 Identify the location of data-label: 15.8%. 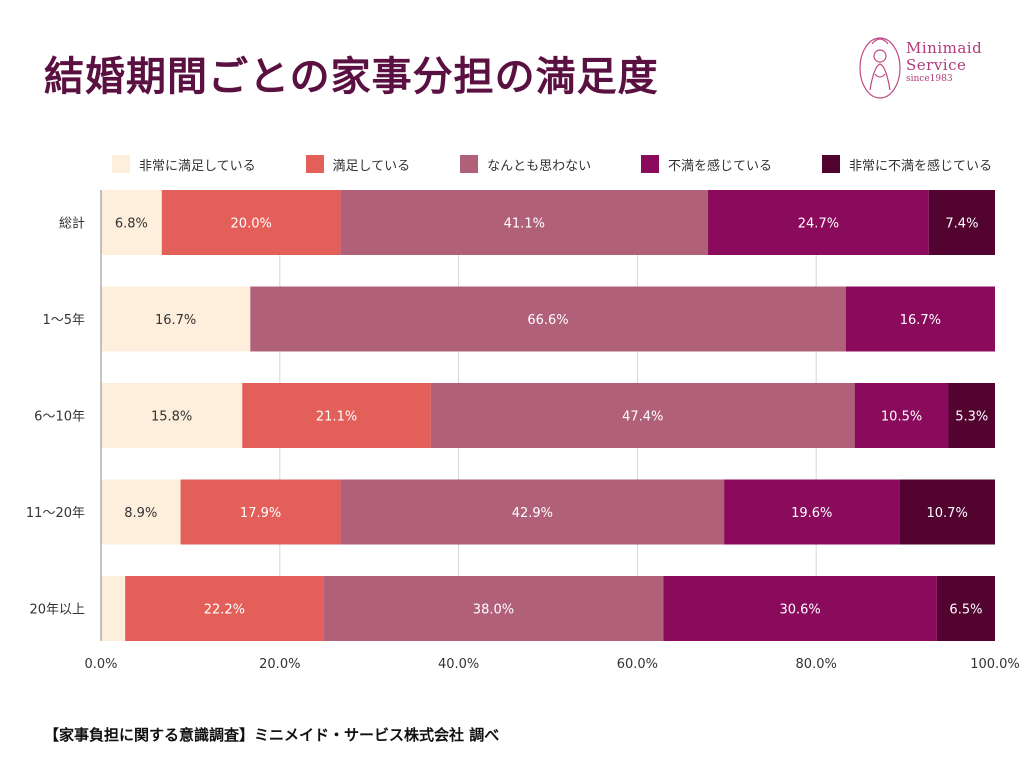
(171, 417).